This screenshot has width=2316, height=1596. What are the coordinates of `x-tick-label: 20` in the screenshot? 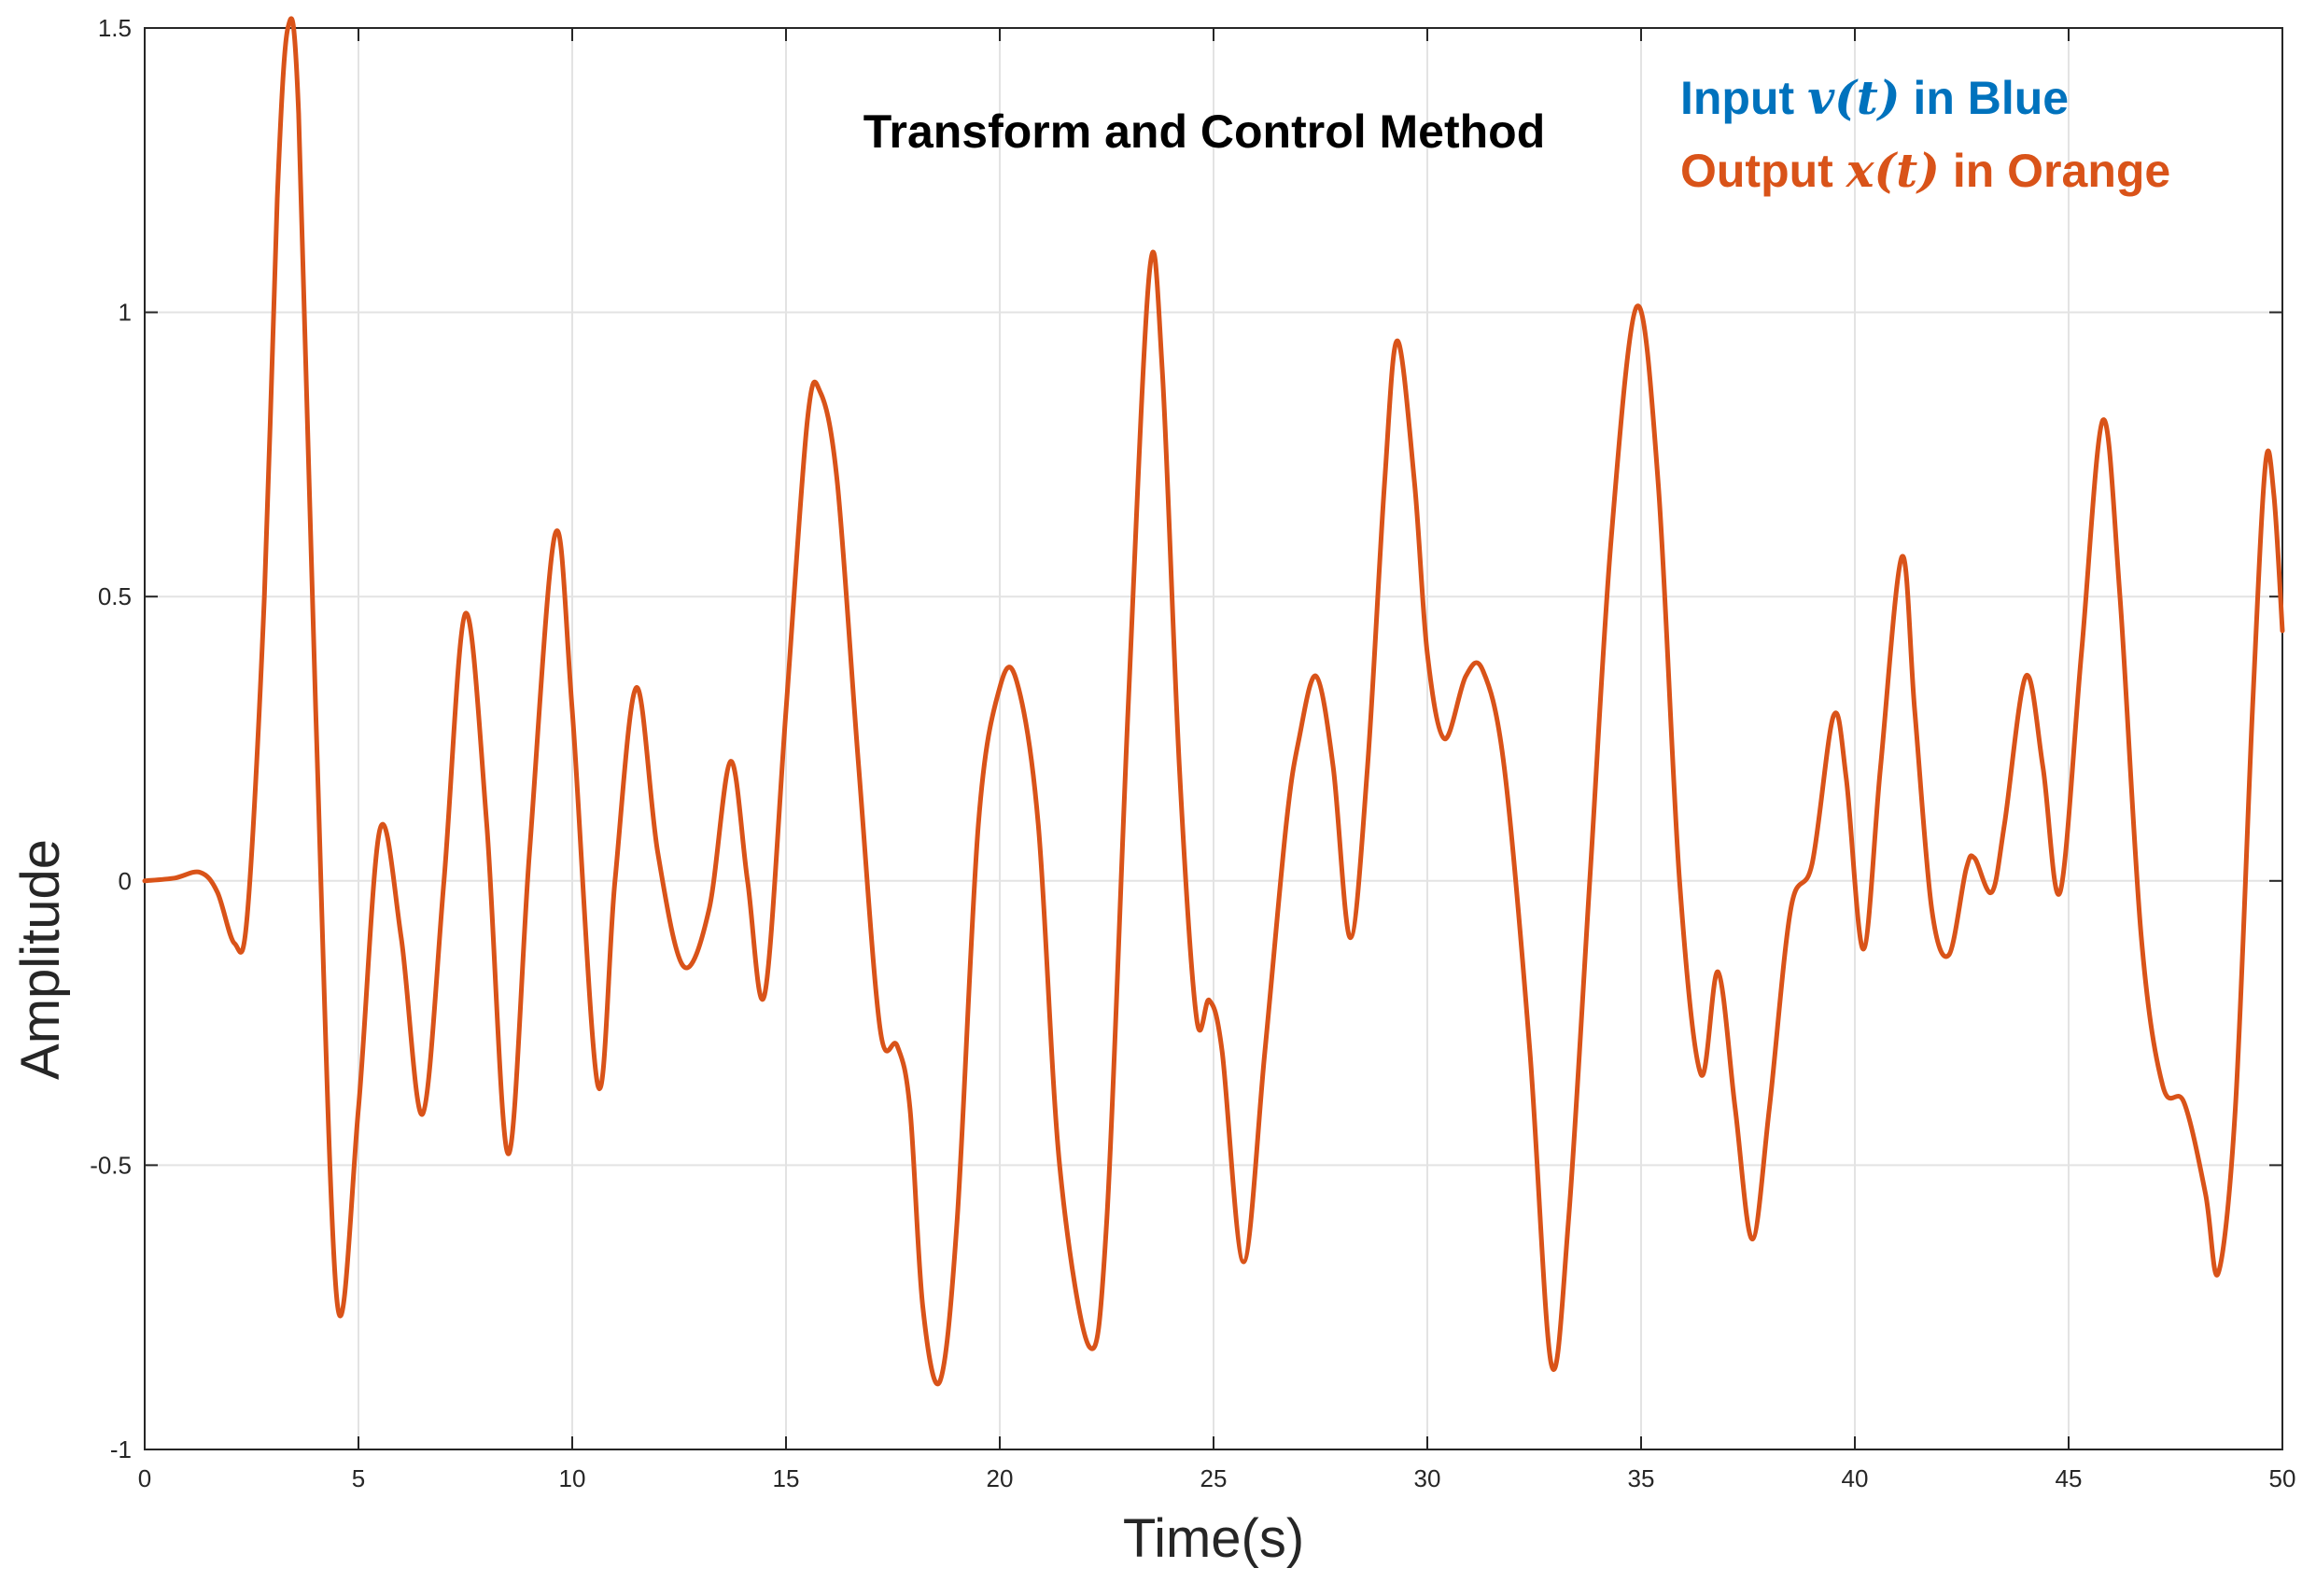 It's located at (1000, 1478).